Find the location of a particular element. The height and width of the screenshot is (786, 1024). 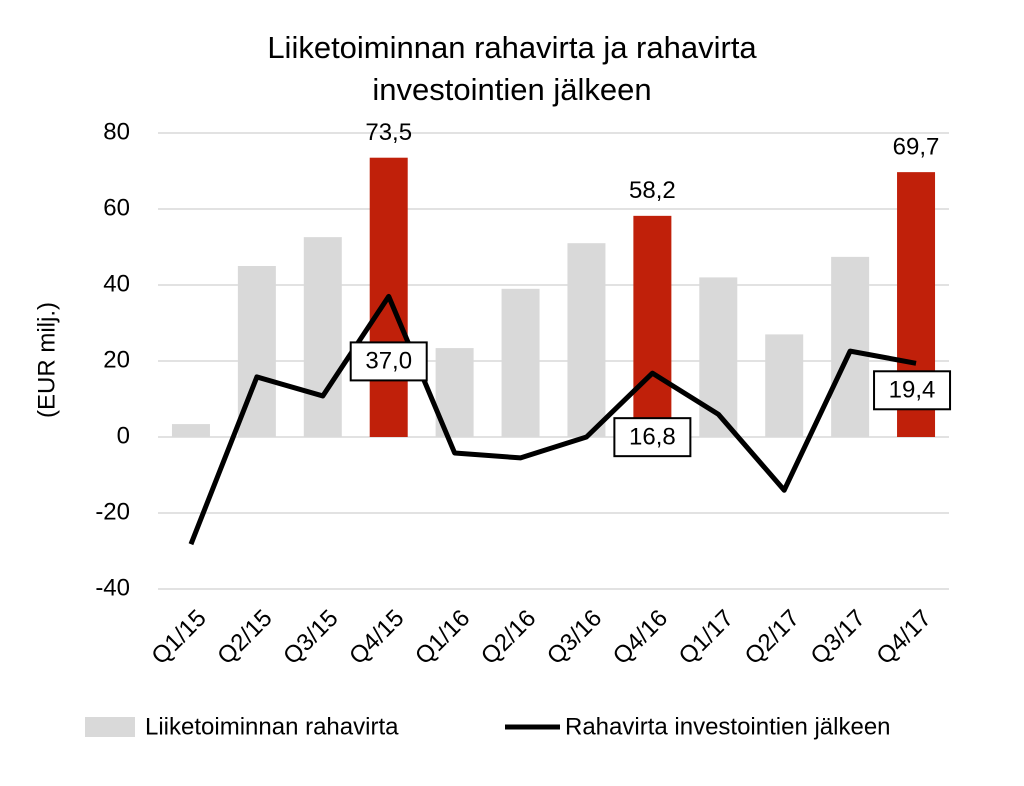

data-label: 58,2 is located at coordinates (652, 190).